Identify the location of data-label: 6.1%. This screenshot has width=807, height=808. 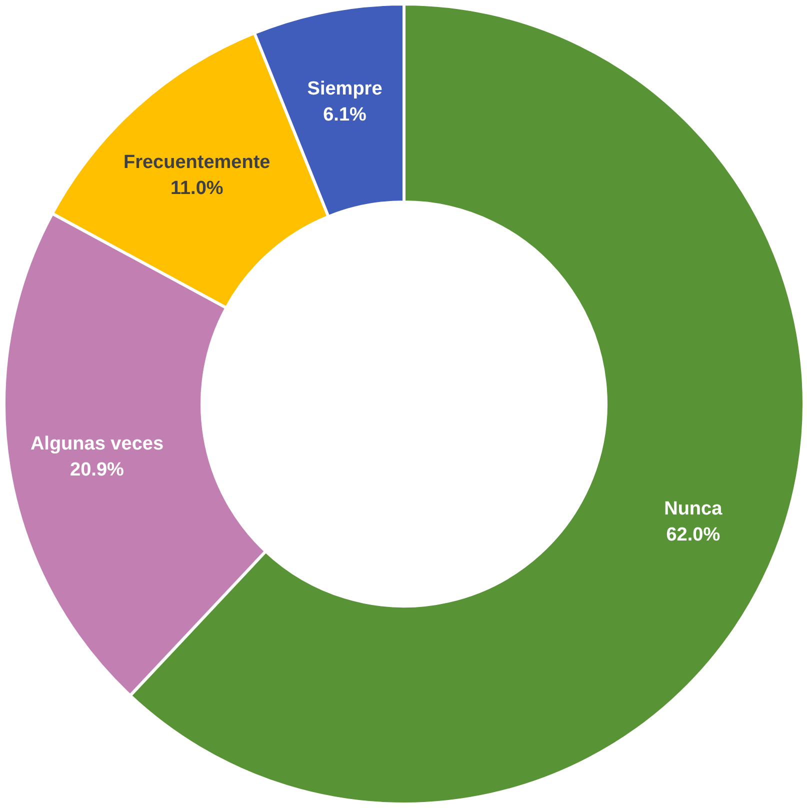
(345, 115).